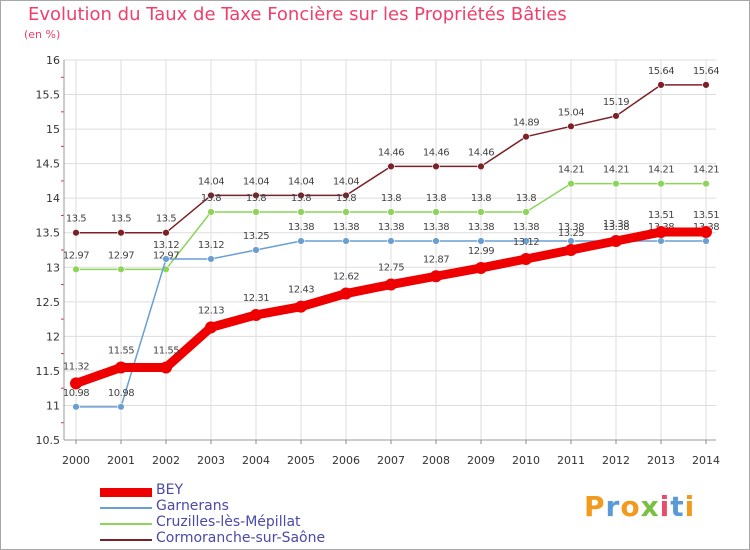  Describe the element at coordinates (48, 371) in the screenshot. I see `y-tick-label: 11.5` at that location.